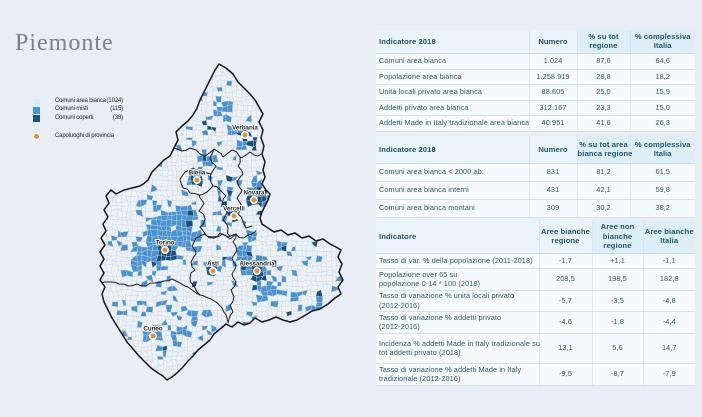  What do you see at coordinates (255, 193) in the screenshot?
I see `svg-text: Novara` at bounding box center [255, 193].